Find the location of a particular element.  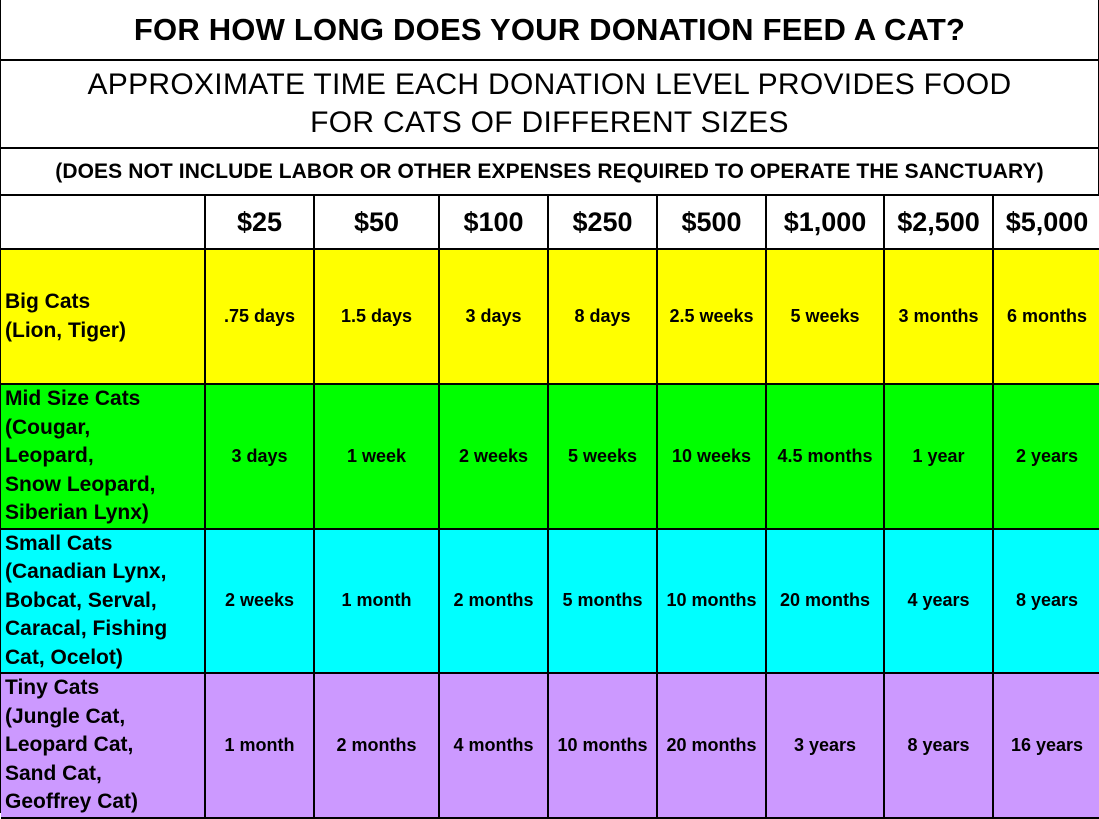

label-line: Cat, Ocelot) is located at coordinates (64, 657).